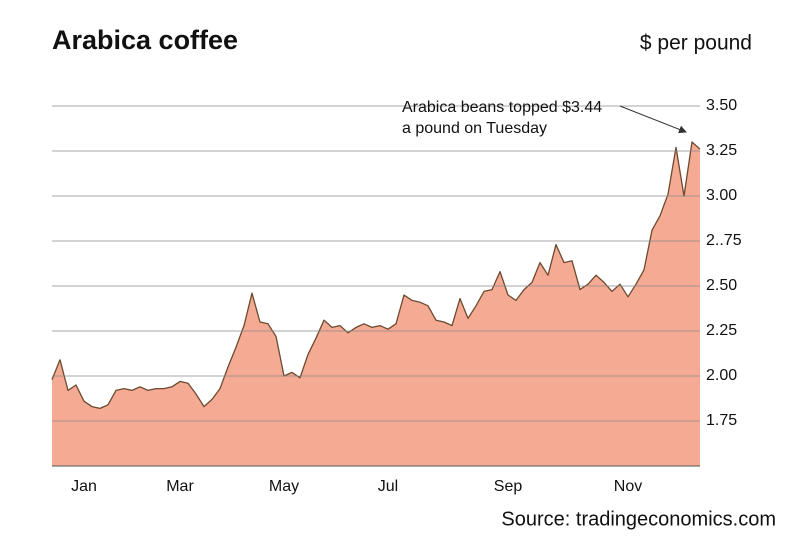 This screenshot has height=538, width=800. What do you see at coordinates (508, 486) in the screenshot?
I see `x-tick-label: Sep` at bounding box center [508, 486].